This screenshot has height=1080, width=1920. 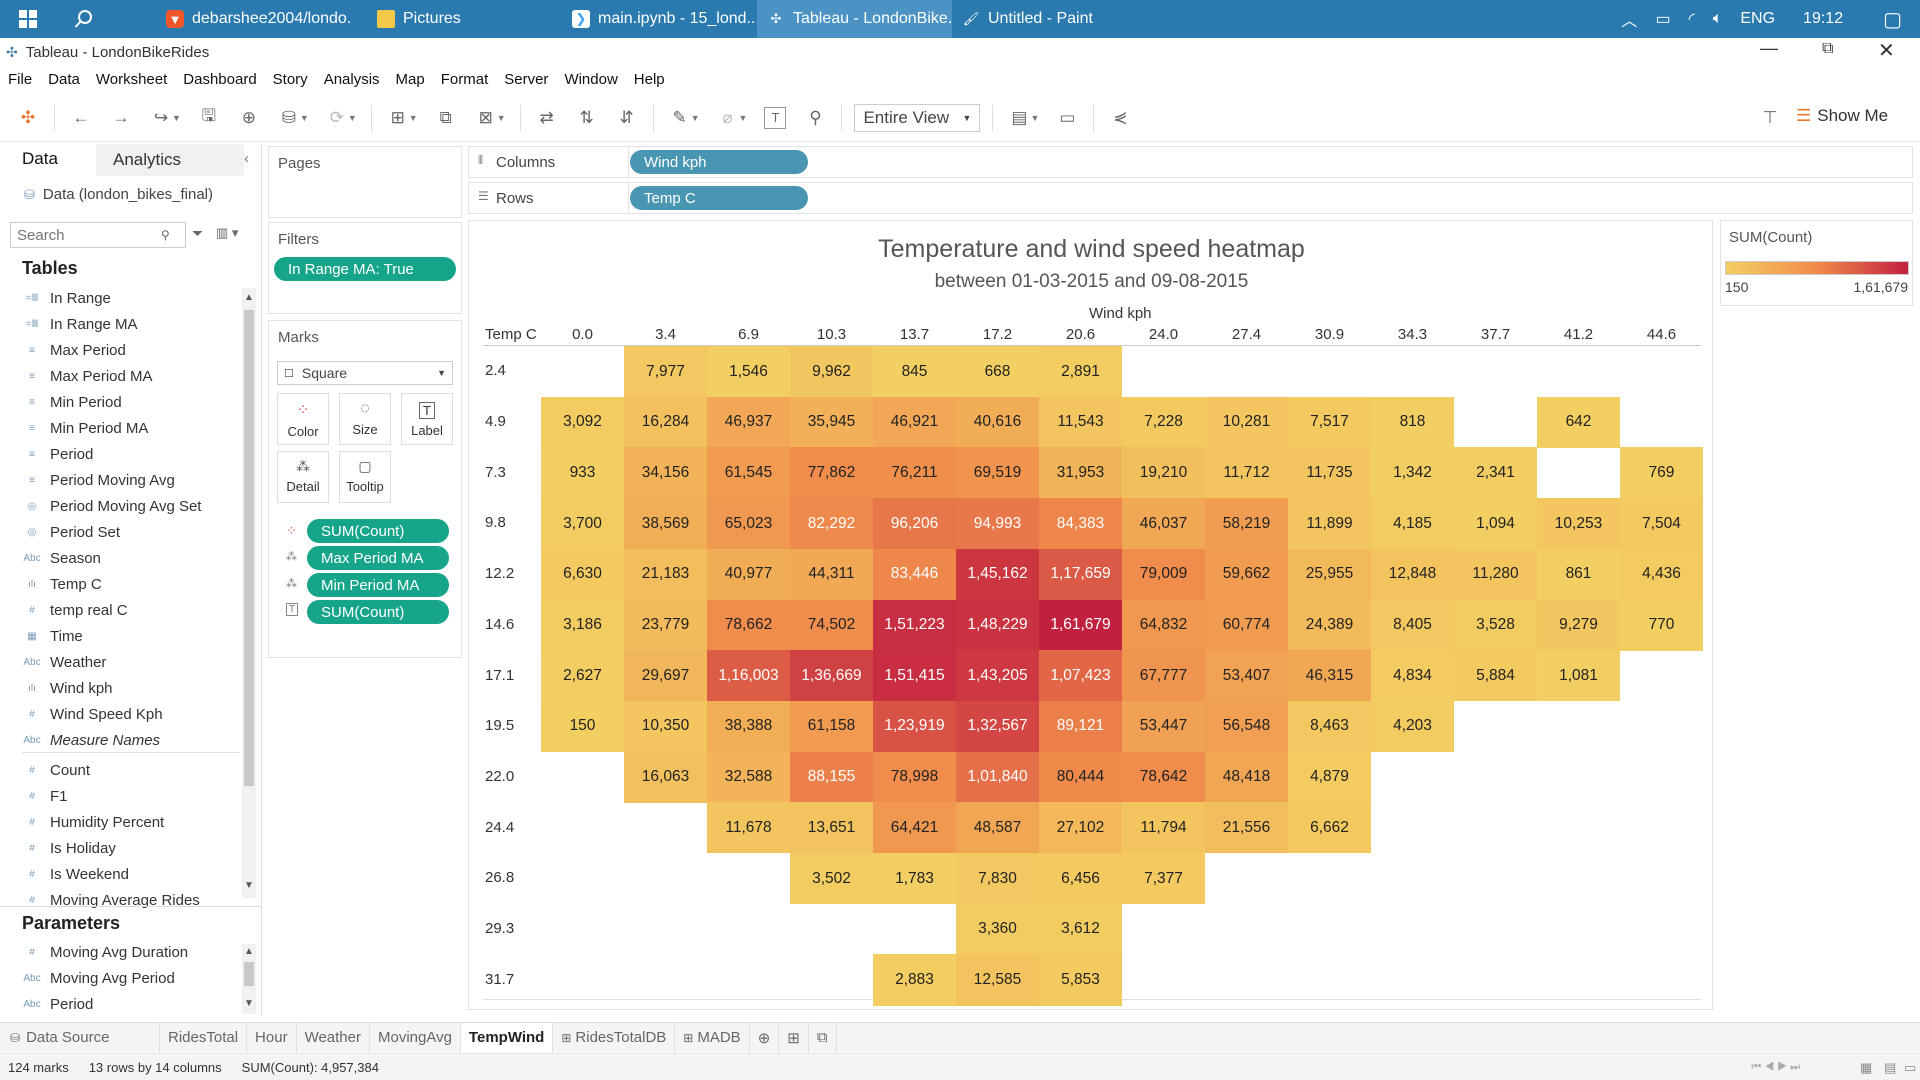 I want to click on heatmap-cell: 1,36,669, so click(x=831, y=676).